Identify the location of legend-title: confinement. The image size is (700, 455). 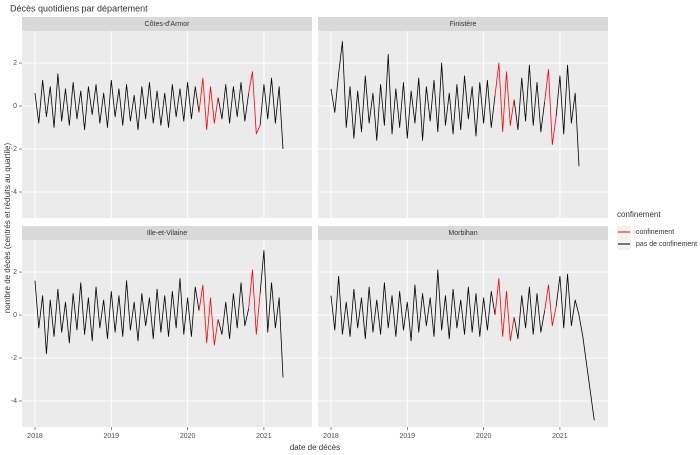
(639, 214).